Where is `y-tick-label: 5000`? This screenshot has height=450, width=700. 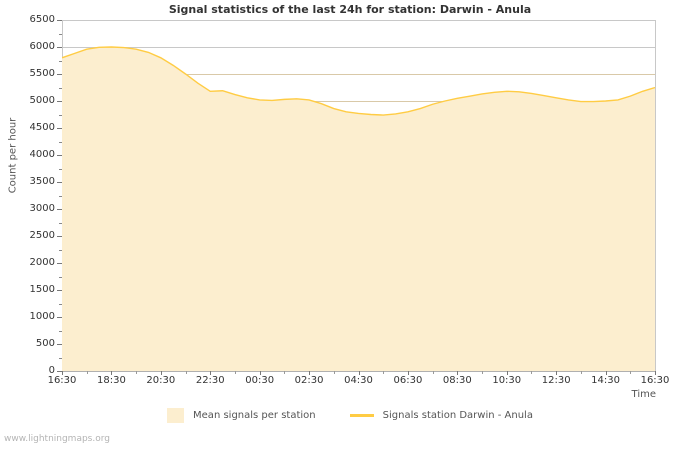 y-tick-label: 5000 is located at coordinates (42, 100).